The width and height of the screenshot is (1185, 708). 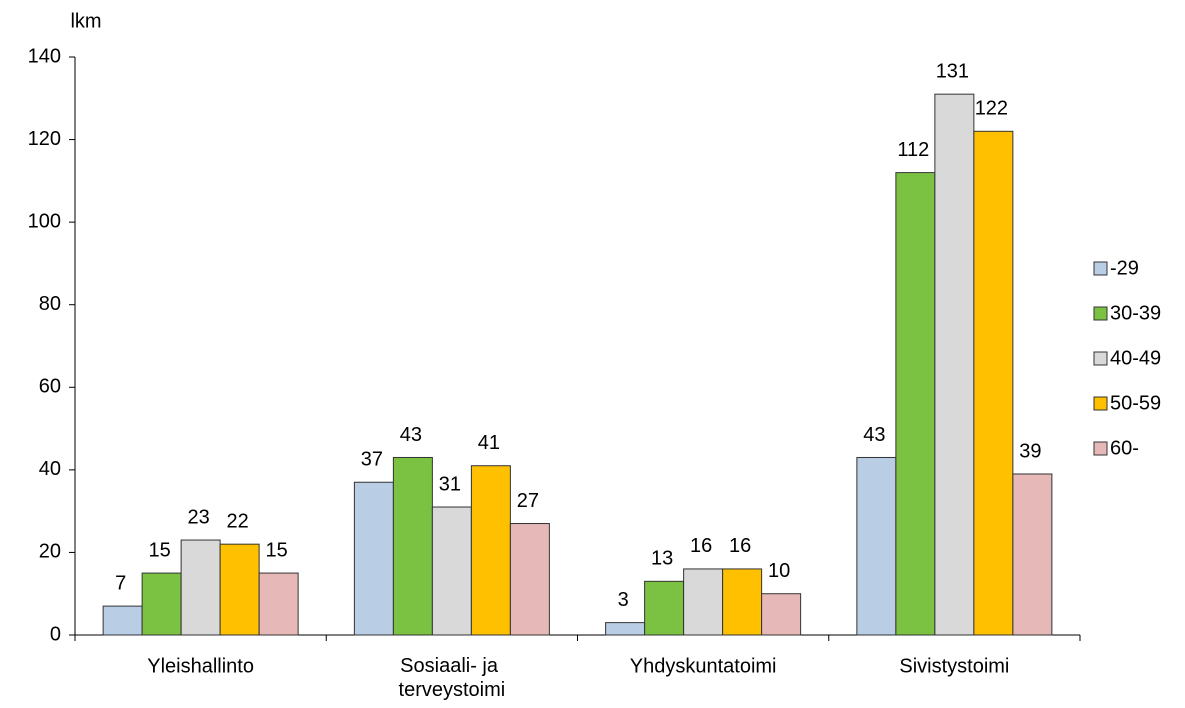 What do you see at coordinates (1135, 358) in the screenshot?
I see `legend-label: 40-49` at bounding box center [1135, 358].